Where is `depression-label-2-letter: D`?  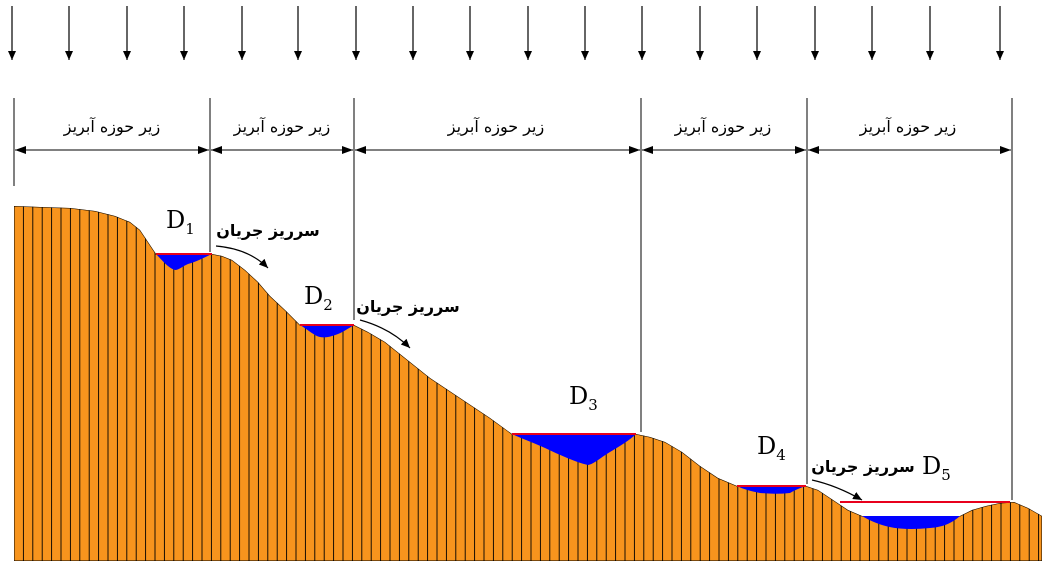 depression-label-2-letter: D is located at coordinates (313, 296).